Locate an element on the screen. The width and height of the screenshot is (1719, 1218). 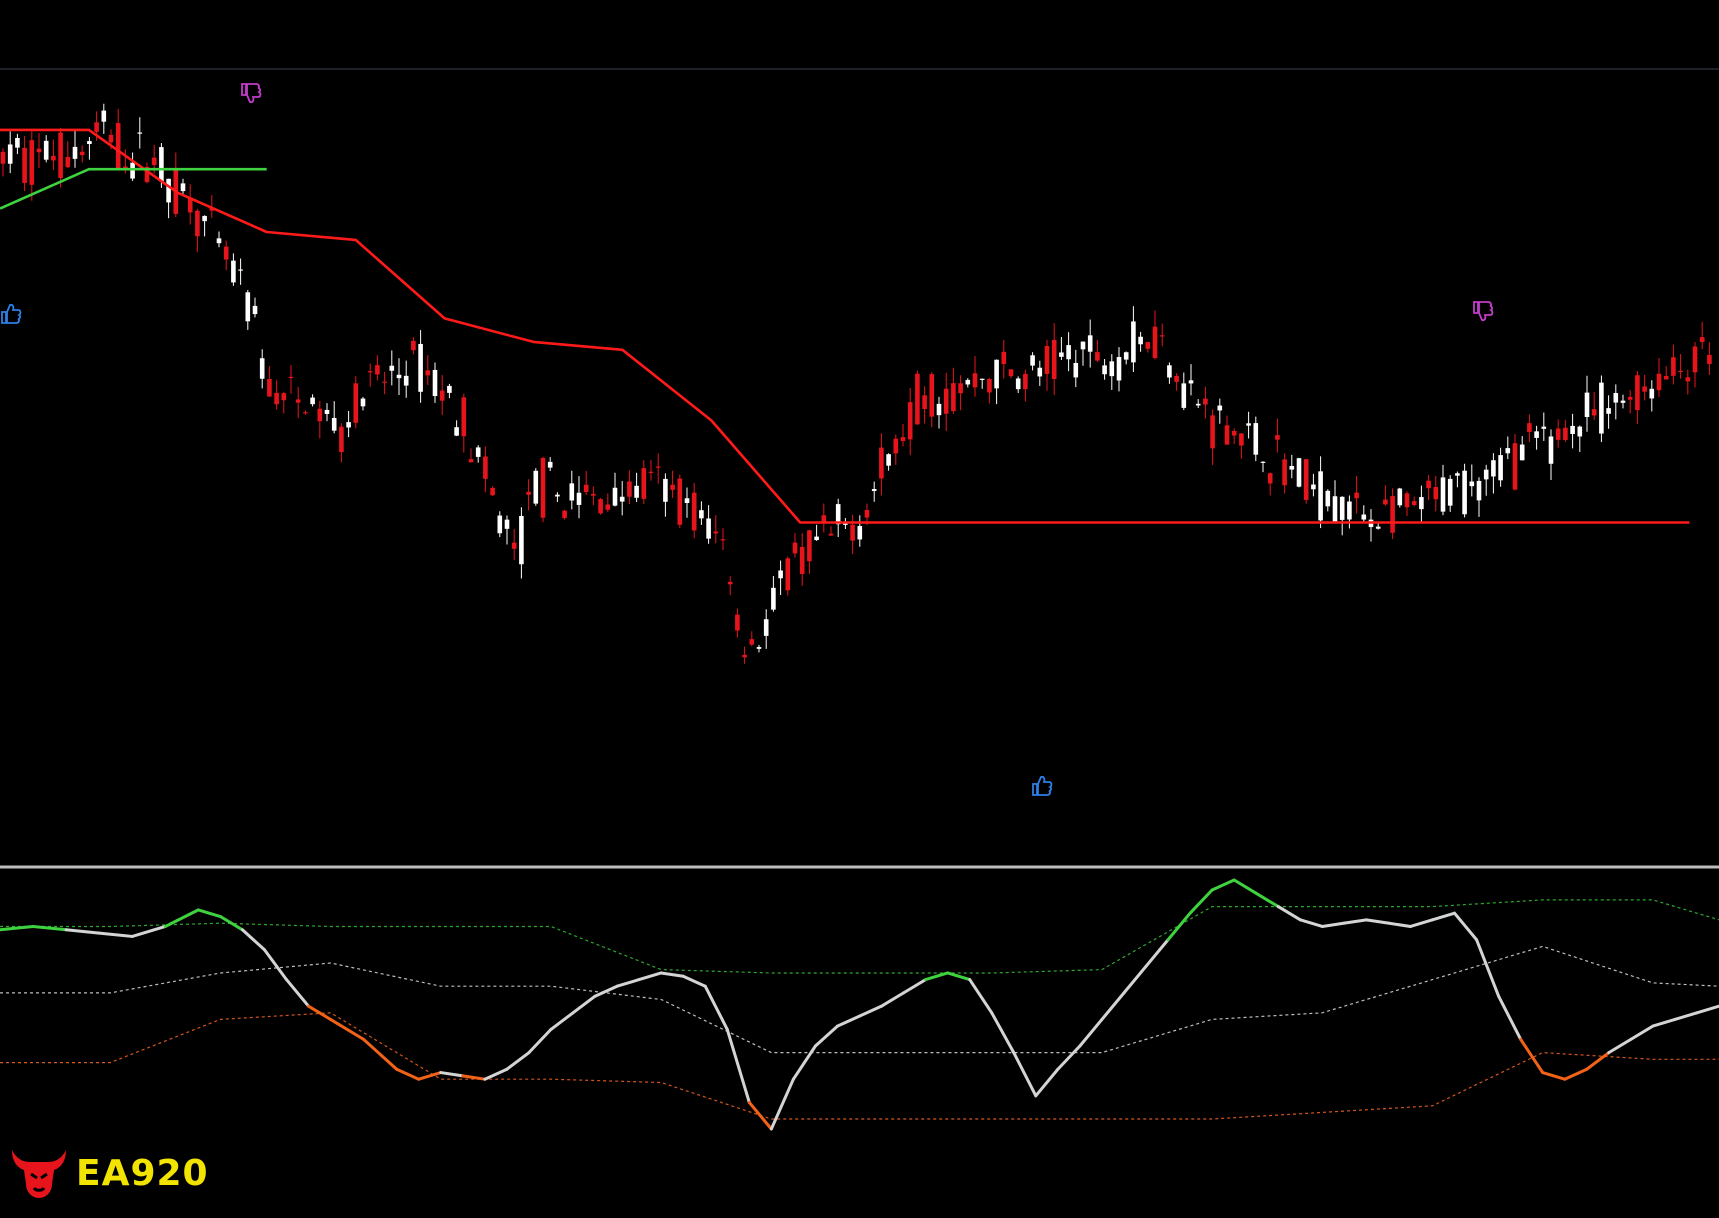
lower_stop-line is located at coordinates (133, 188).